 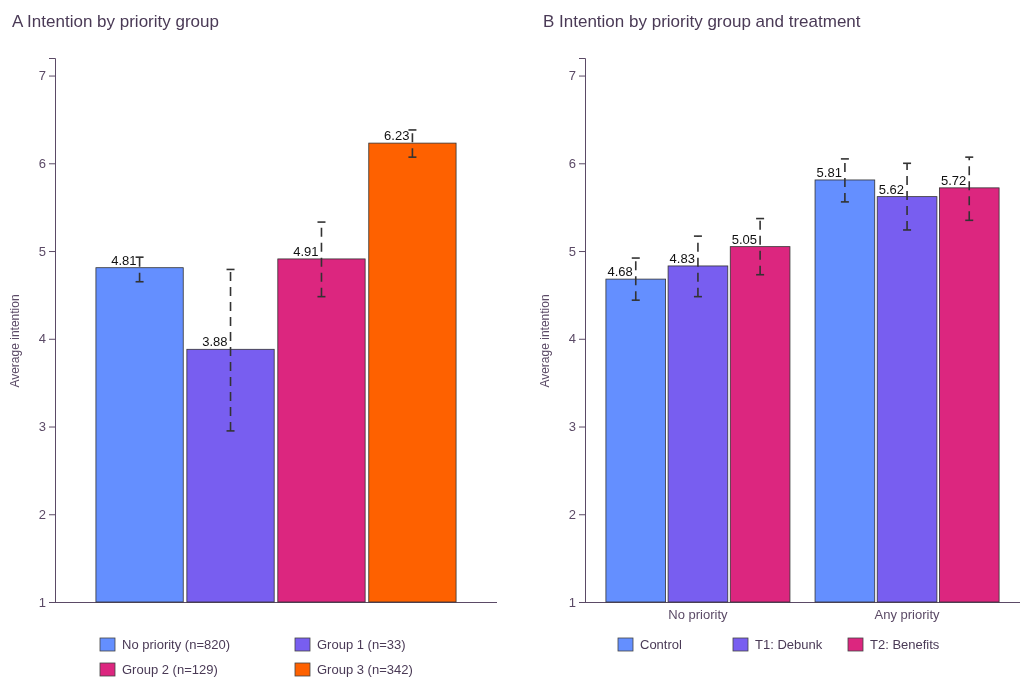 I want to click on data-label: 4.91, so click(x=306, y=251).